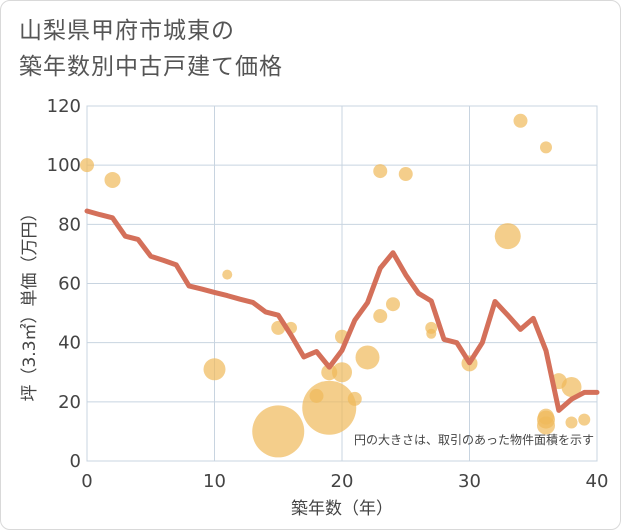 The image size is (621, 530). What do you see at coordinates (474, 439) in the screenshot?
I see `size-legend-note: 円の大きさは、取引のあった物件面積を示す` at bounding box center [474, 439].